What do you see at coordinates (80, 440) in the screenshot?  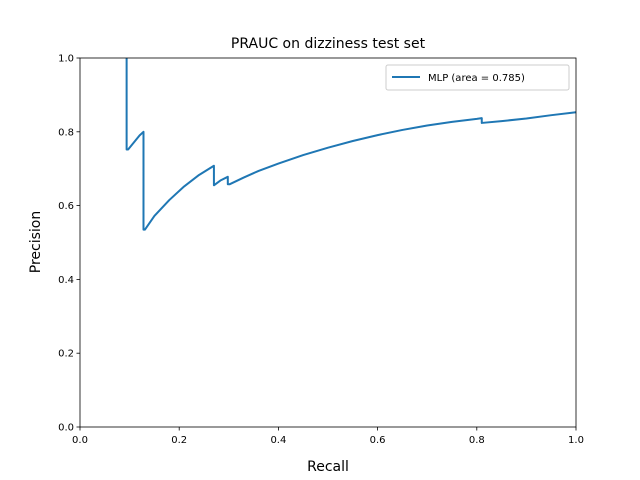 I see `x-tick-label: 0.0` at bounding box center [80, 440].